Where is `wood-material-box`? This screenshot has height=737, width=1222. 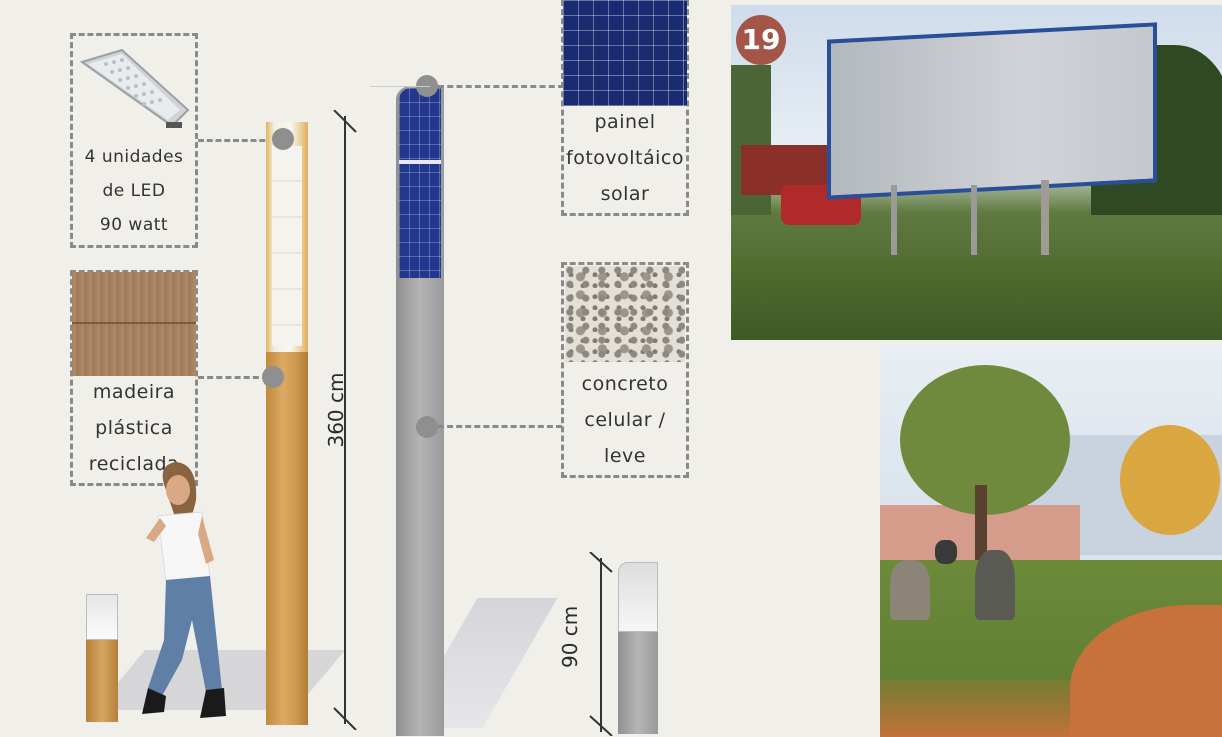
wood-material-box is located at coordinates (134, 378).